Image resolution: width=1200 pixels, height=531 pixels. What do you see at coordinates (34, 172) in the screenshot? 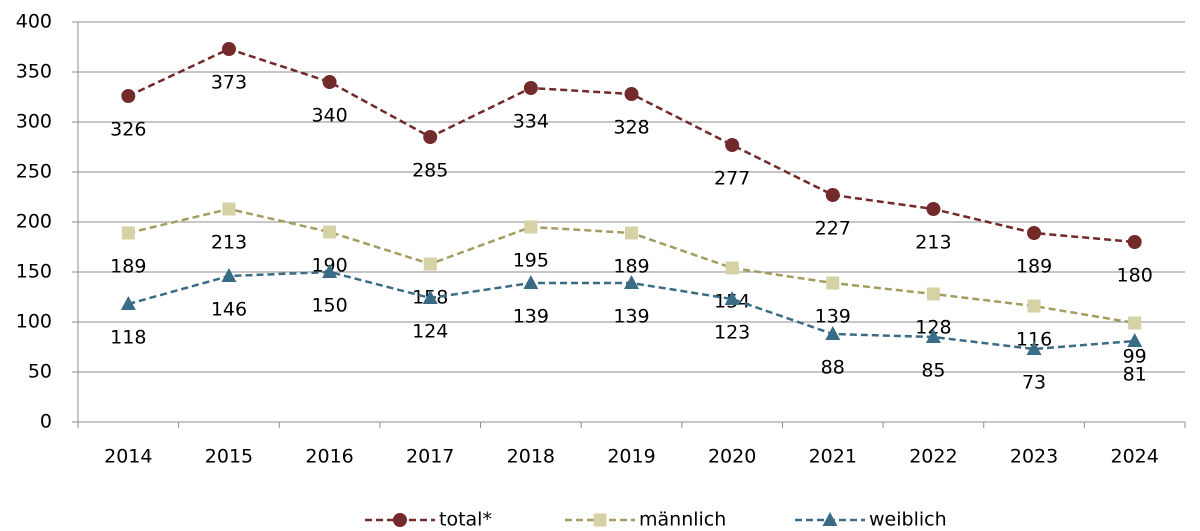
I see `y-tick-label: 250` at bounding box center [34, 172].